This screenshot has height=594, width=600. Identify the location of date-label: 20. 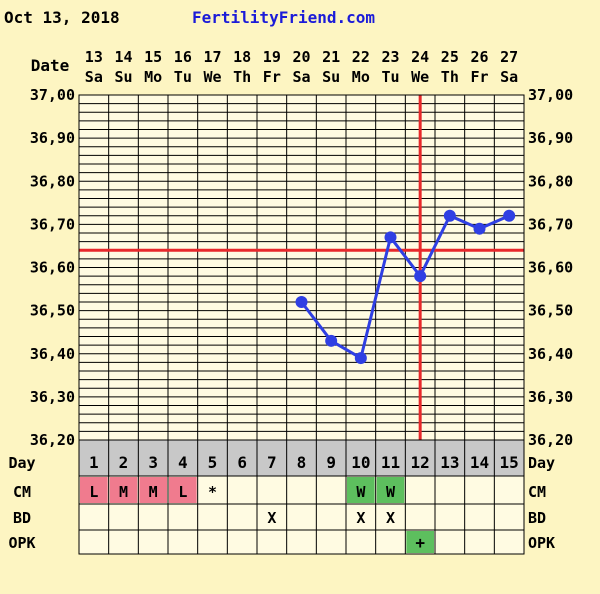
(301, 57).